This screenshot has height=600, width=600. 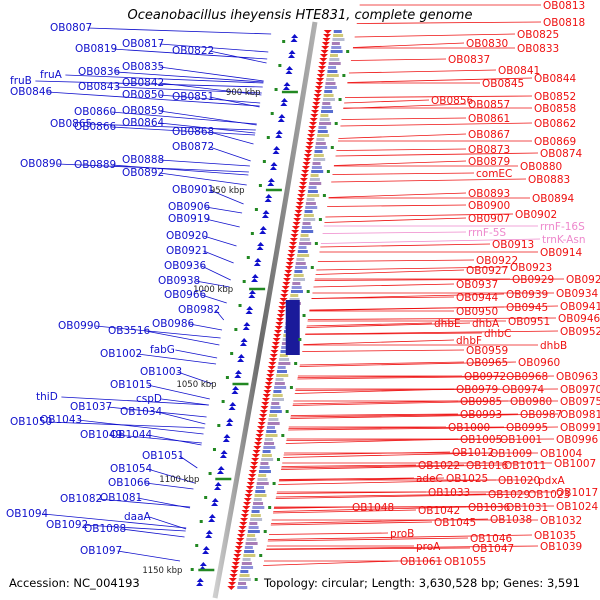 What do you see at coordinates (521, 440) in the screenshot?
I see `right-gene-label-ob1001: OB1001` at bounding box center [521, 440].